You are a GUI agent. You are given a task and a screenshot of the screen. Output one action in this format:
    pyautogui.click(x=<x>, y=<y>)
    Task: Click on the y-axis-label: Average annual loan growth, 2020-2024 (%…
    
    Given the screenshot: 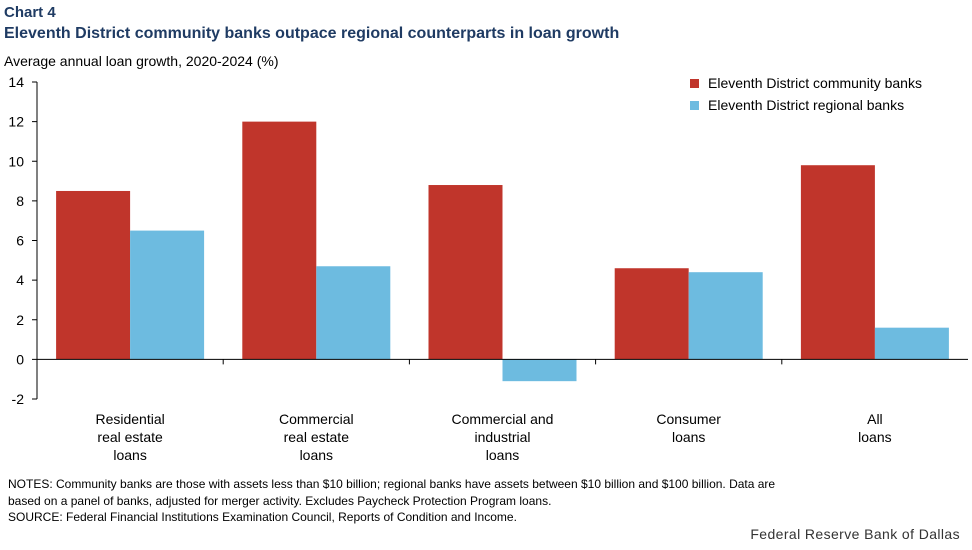 What is the action you would take?
    pyautogui.click(x=141, y=61)
    